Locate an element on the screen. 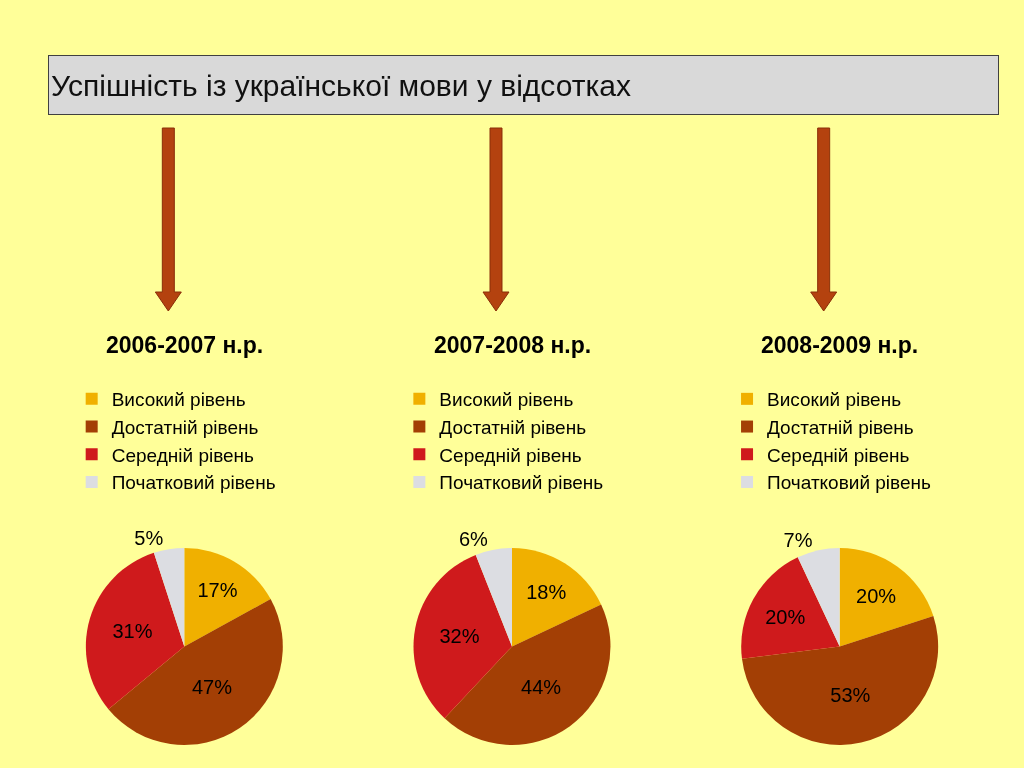 This screenshot has width=1024, height=768. chart-title: 2007-2008 н.р. is located at coordinates (513, 345).